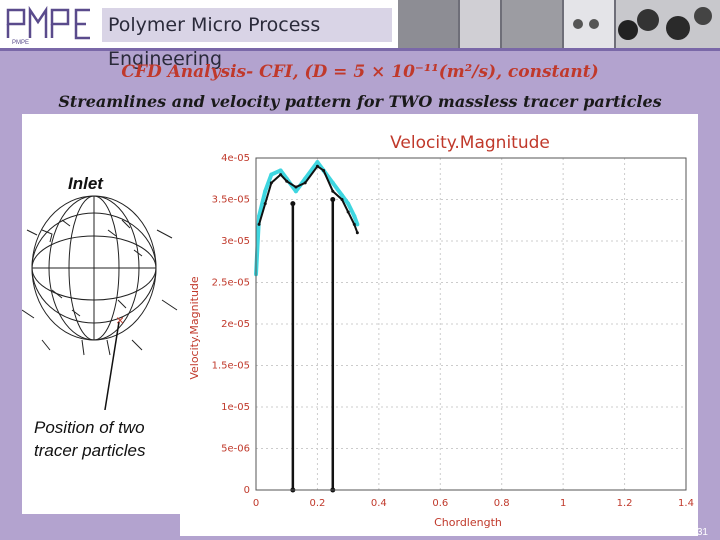  What do you see at coordinates (231, 366) in the screenshot?
I see `y-tick-label: 1.5e-05` at bounding box center [231, 366].